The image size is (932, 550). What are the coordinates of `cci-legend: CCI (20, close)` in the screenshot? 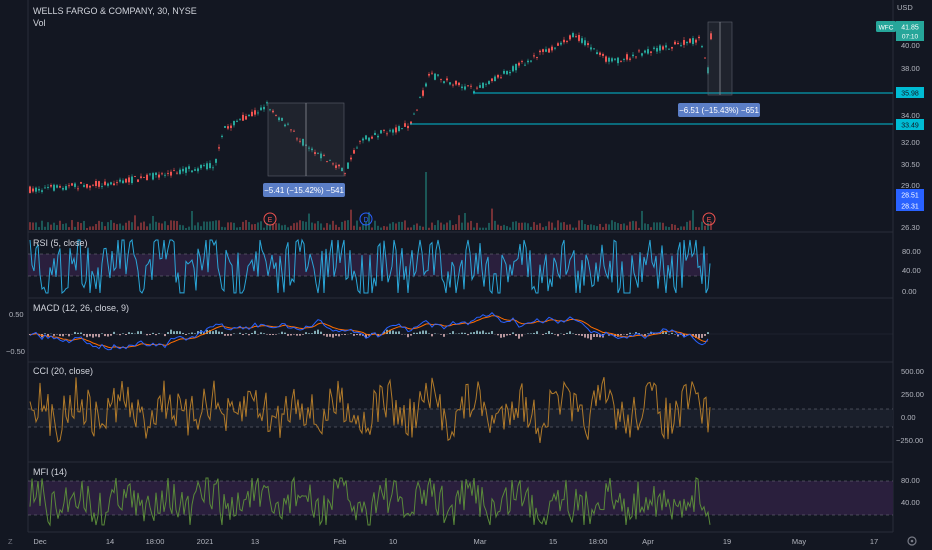 It's located at (63, 371).